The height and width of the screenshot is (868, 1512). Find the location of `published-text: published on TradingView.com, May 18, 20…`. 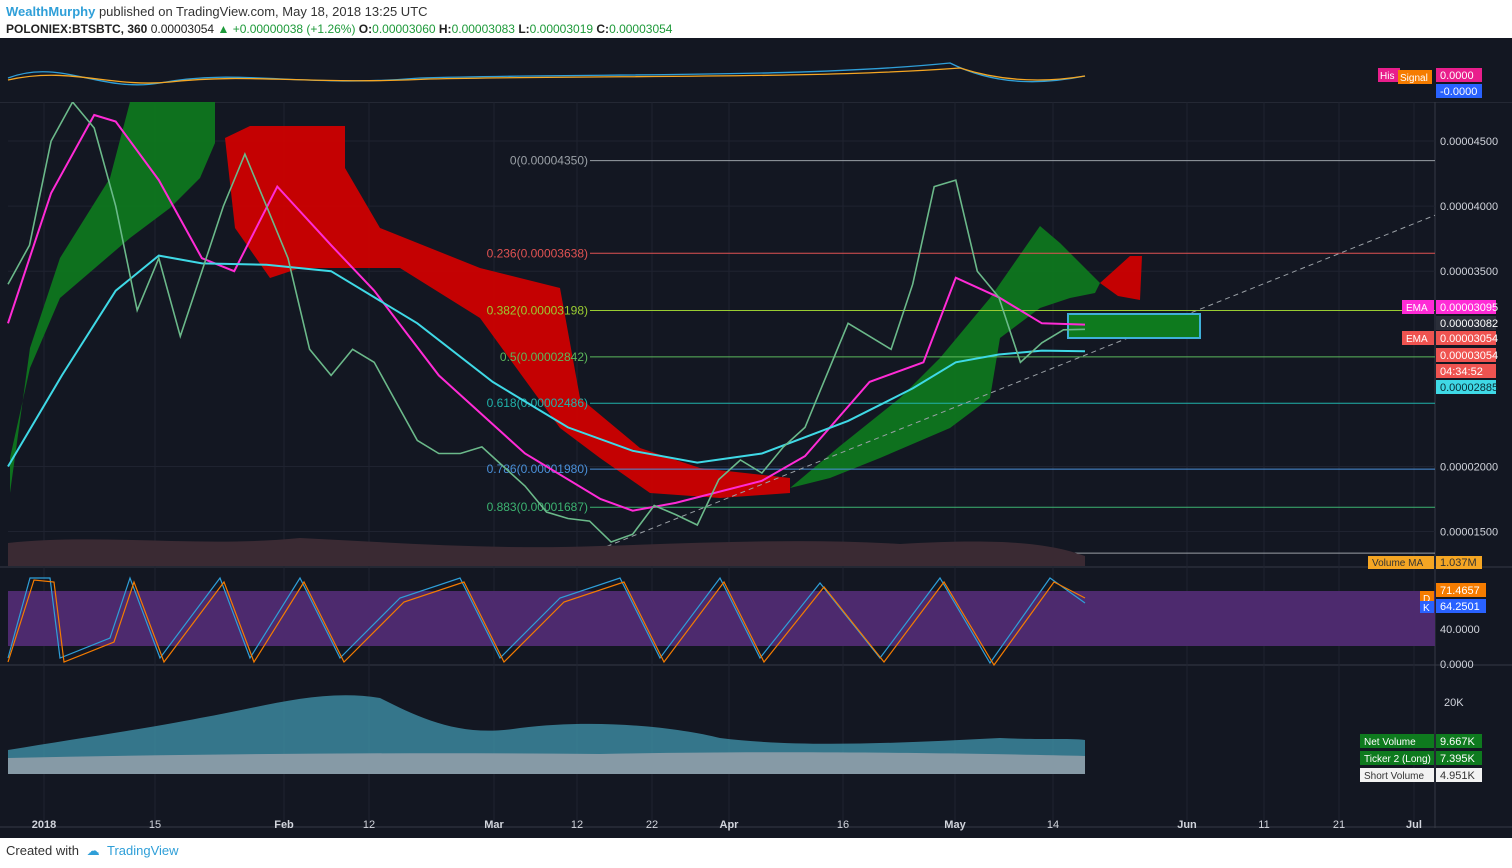

published-text: published on TradingView.com, May 18, 20… is located at coordinates (263, 11).